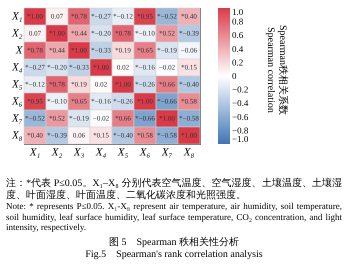  What do you see at coordinates (174, 242) in the screenshot?
I see `caption: 图 5 Spearman 秩相关性分析` at bounding box center [174, 242].